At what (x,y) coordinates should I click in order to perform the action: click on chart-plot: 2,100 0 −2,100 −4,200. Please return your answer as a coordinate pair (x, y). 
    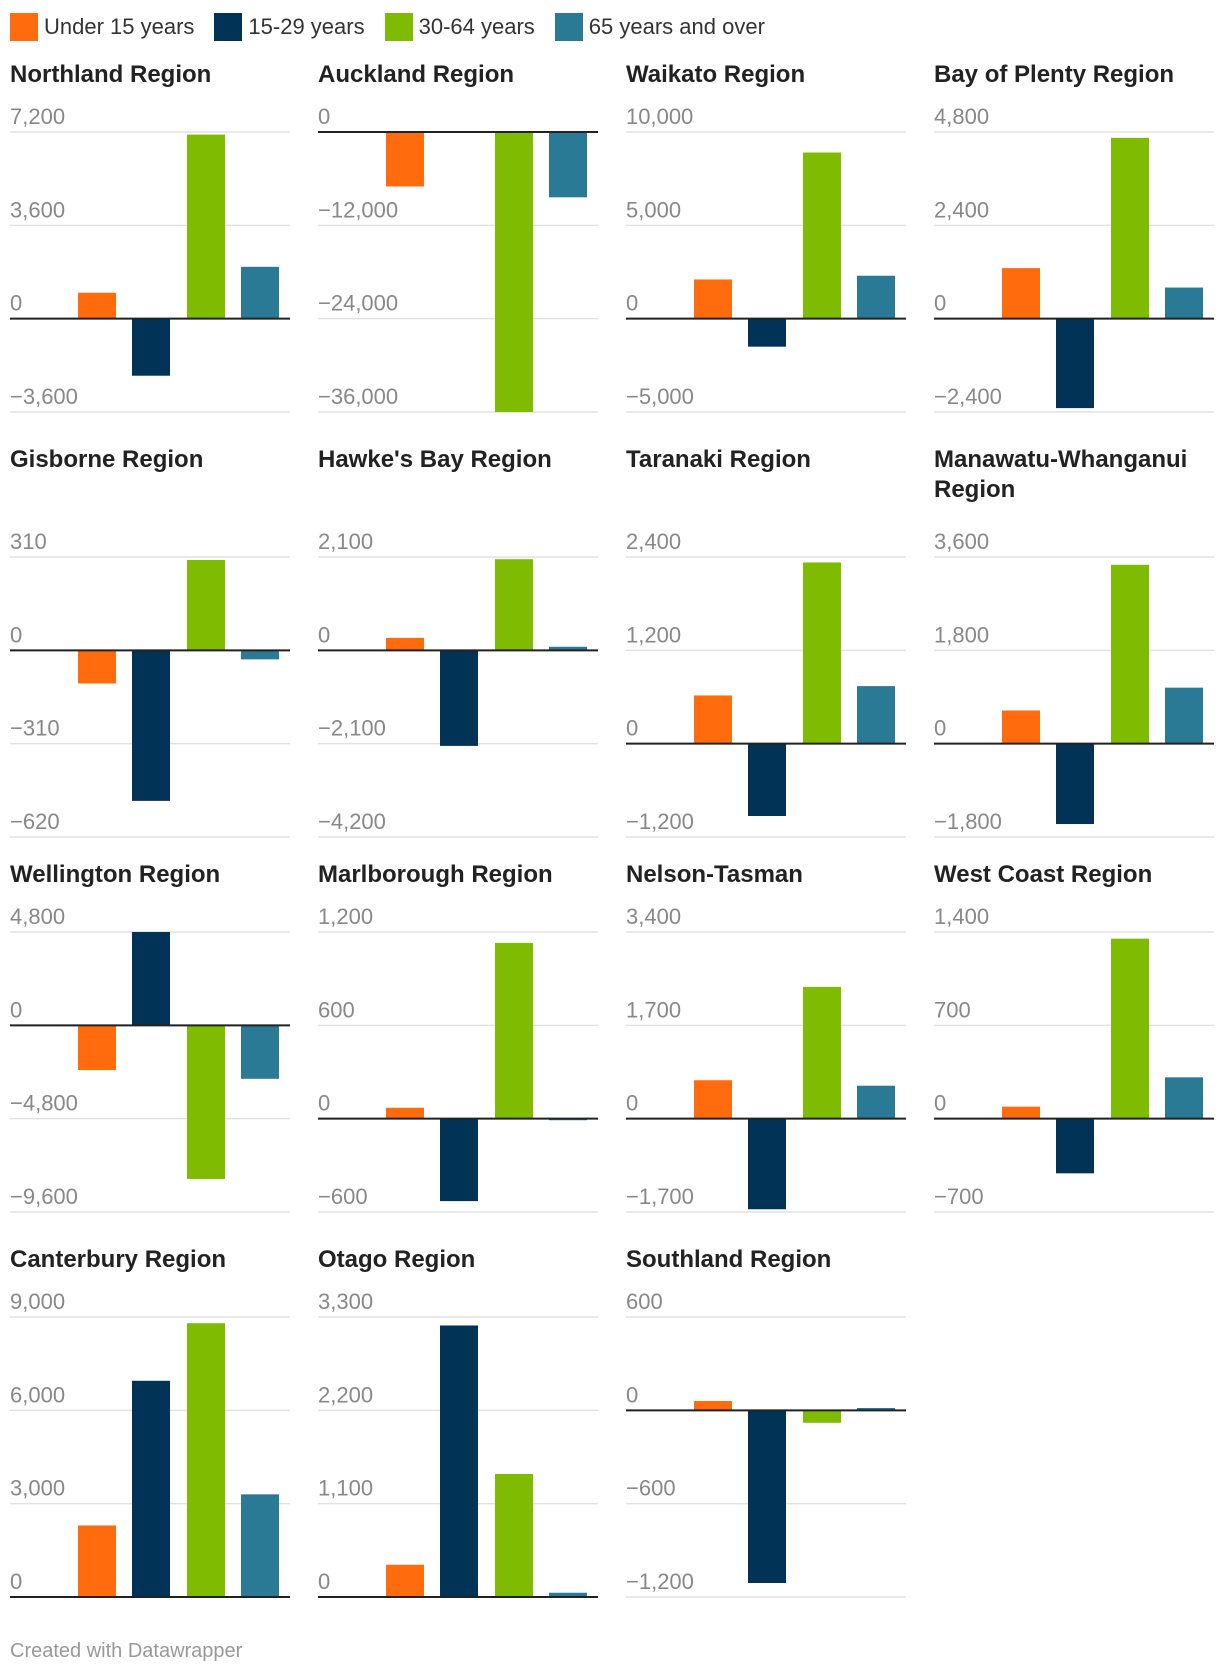
    Looking at the image, I should click on (458, 683).